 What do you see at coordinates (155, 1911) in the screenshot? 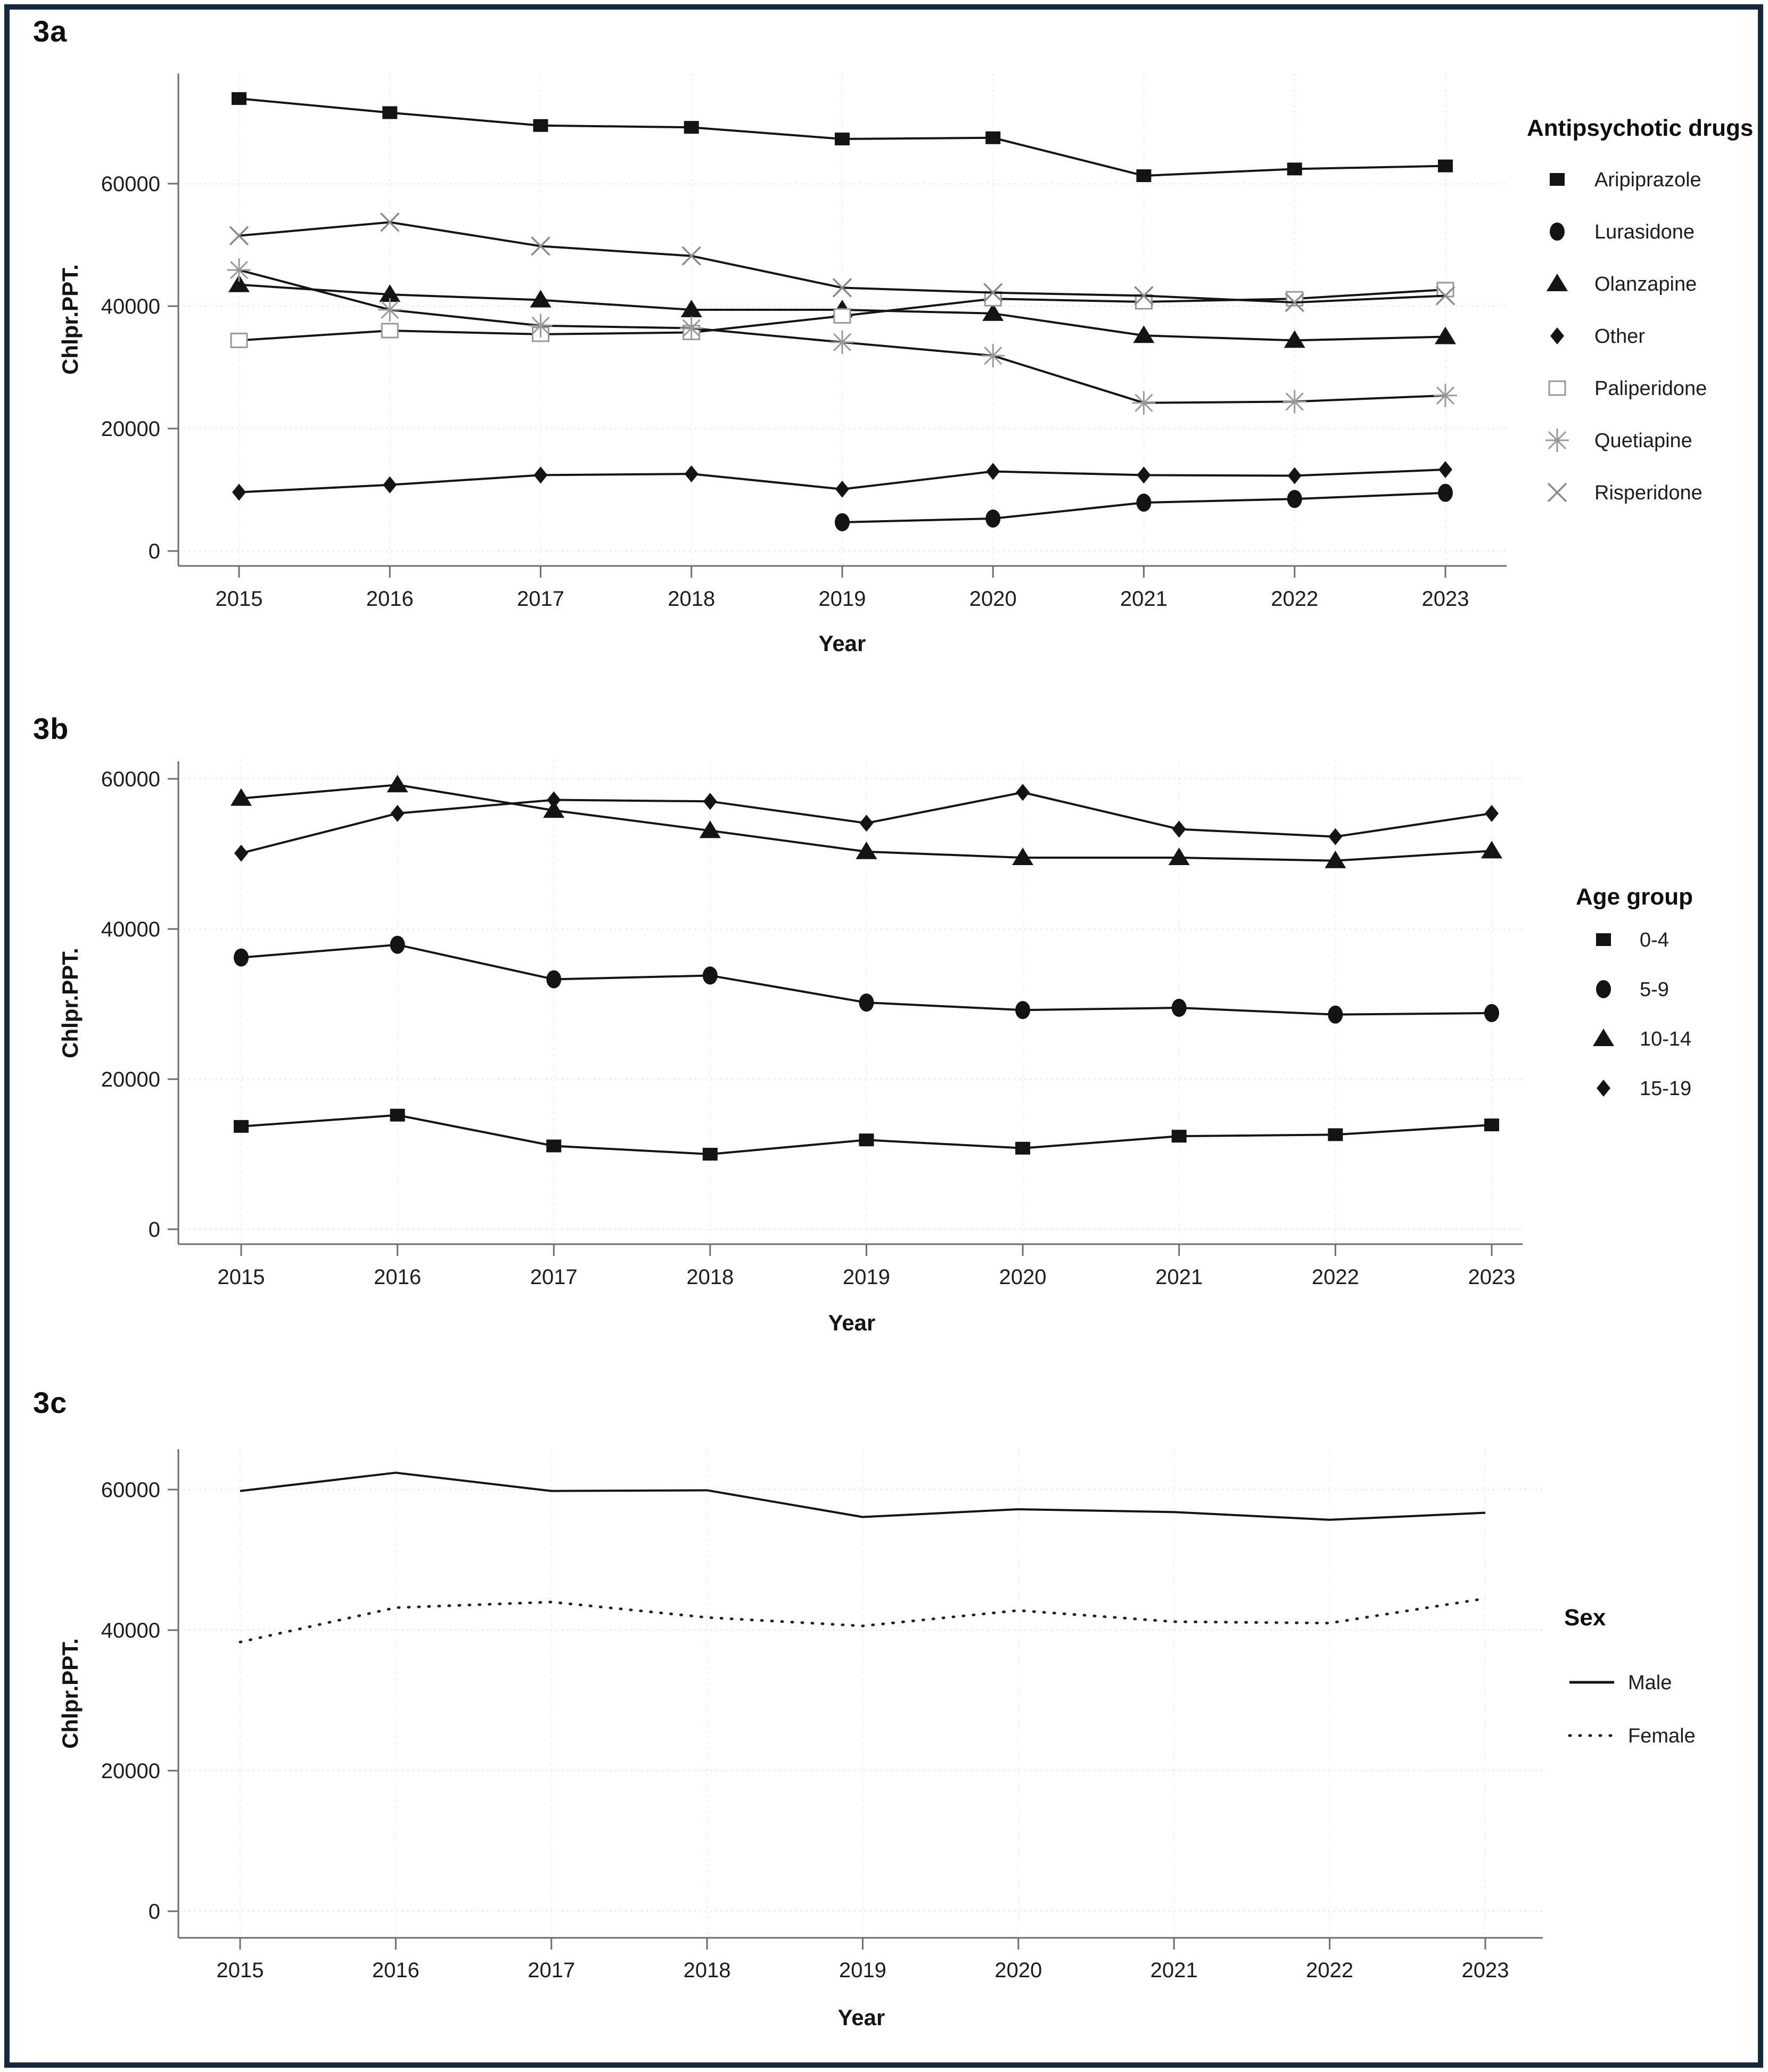
I see `svg-text: 0` at bounding box center [155, 1911].